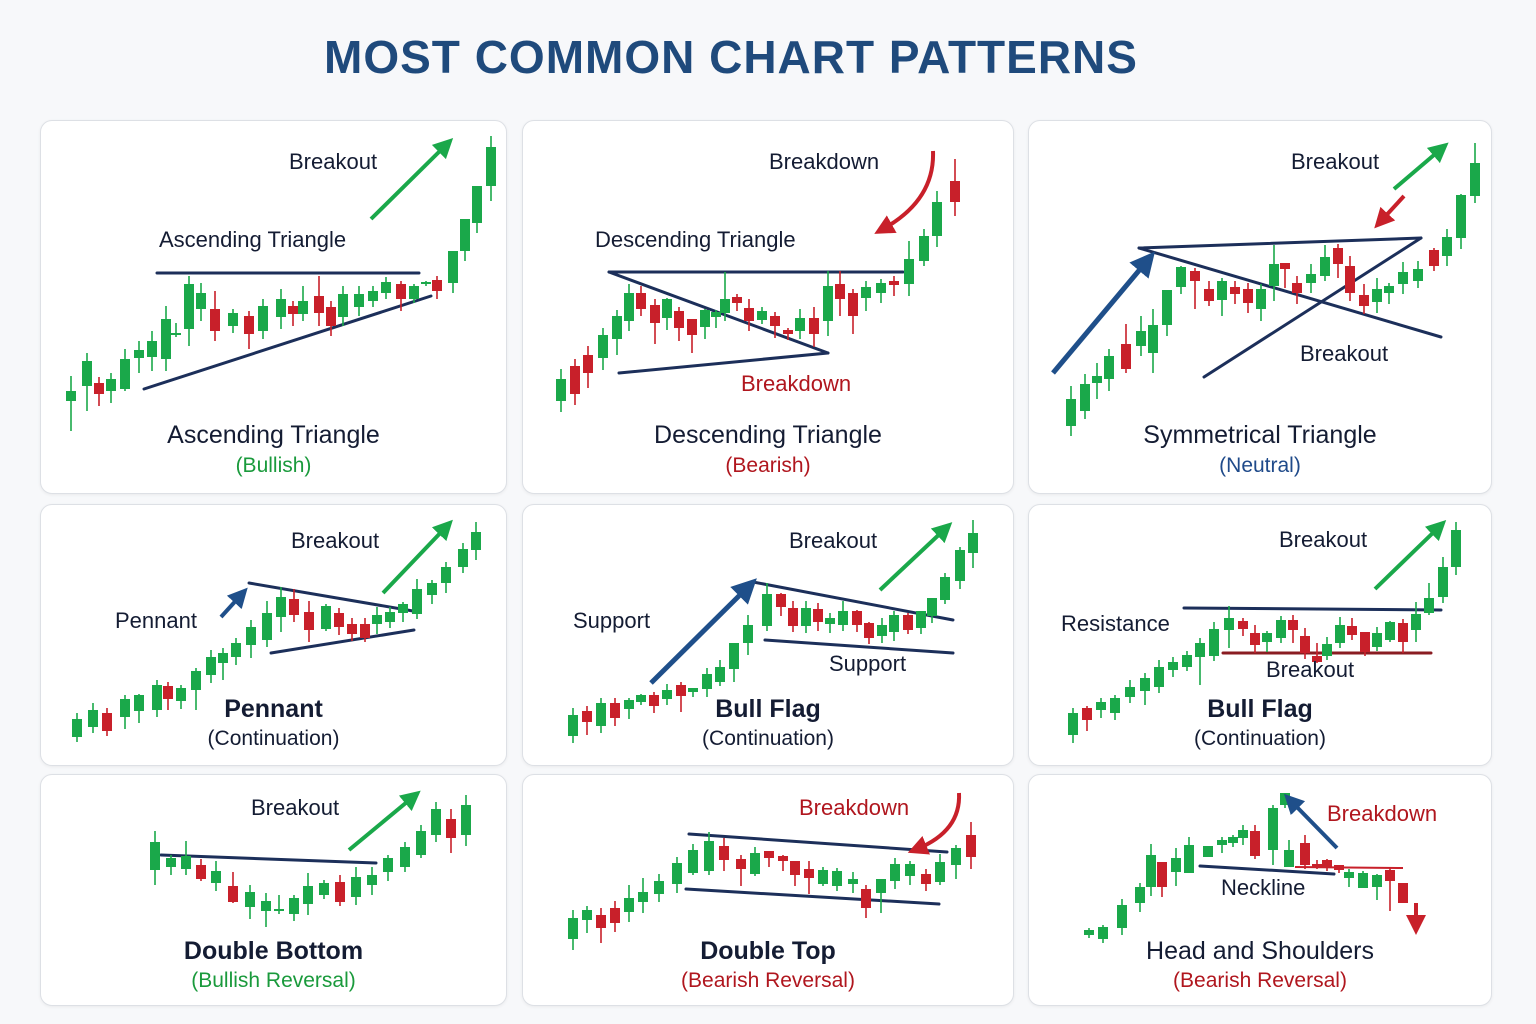 The image size is (1536, 1024). What do you see at coordinates (768, 980) in the screenshot?
I see `pattern-bias: (Bearish Reversal)` at bounding box center [768, 980].